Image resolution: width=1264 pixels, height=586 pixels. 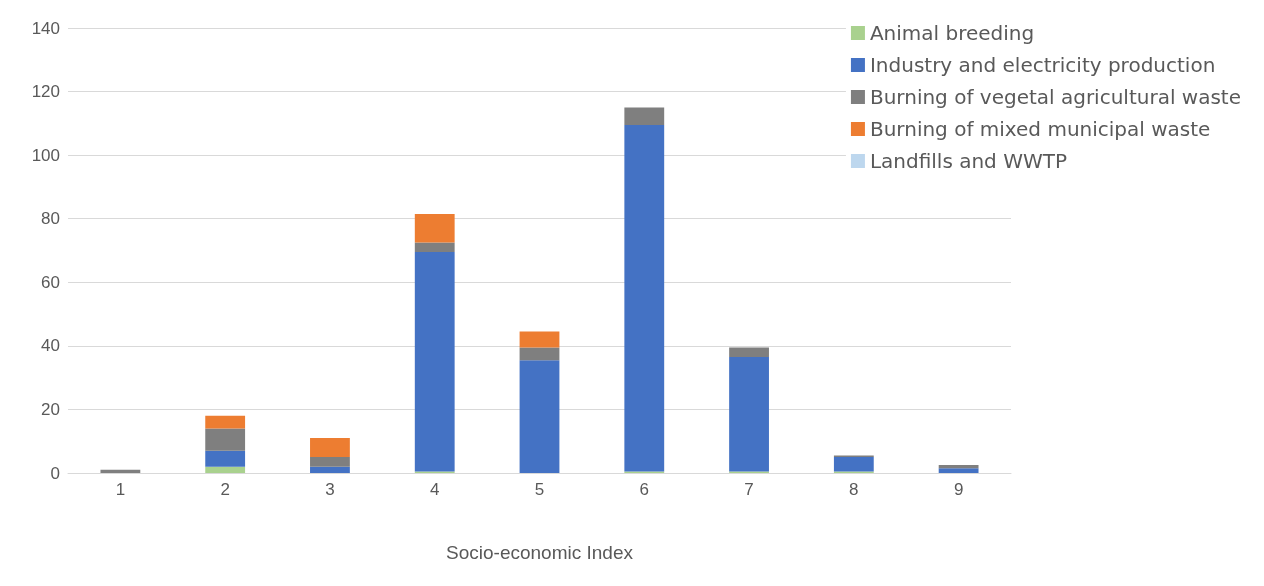 I want to click on x-tick-label: 8, so click(x=854, y=489).